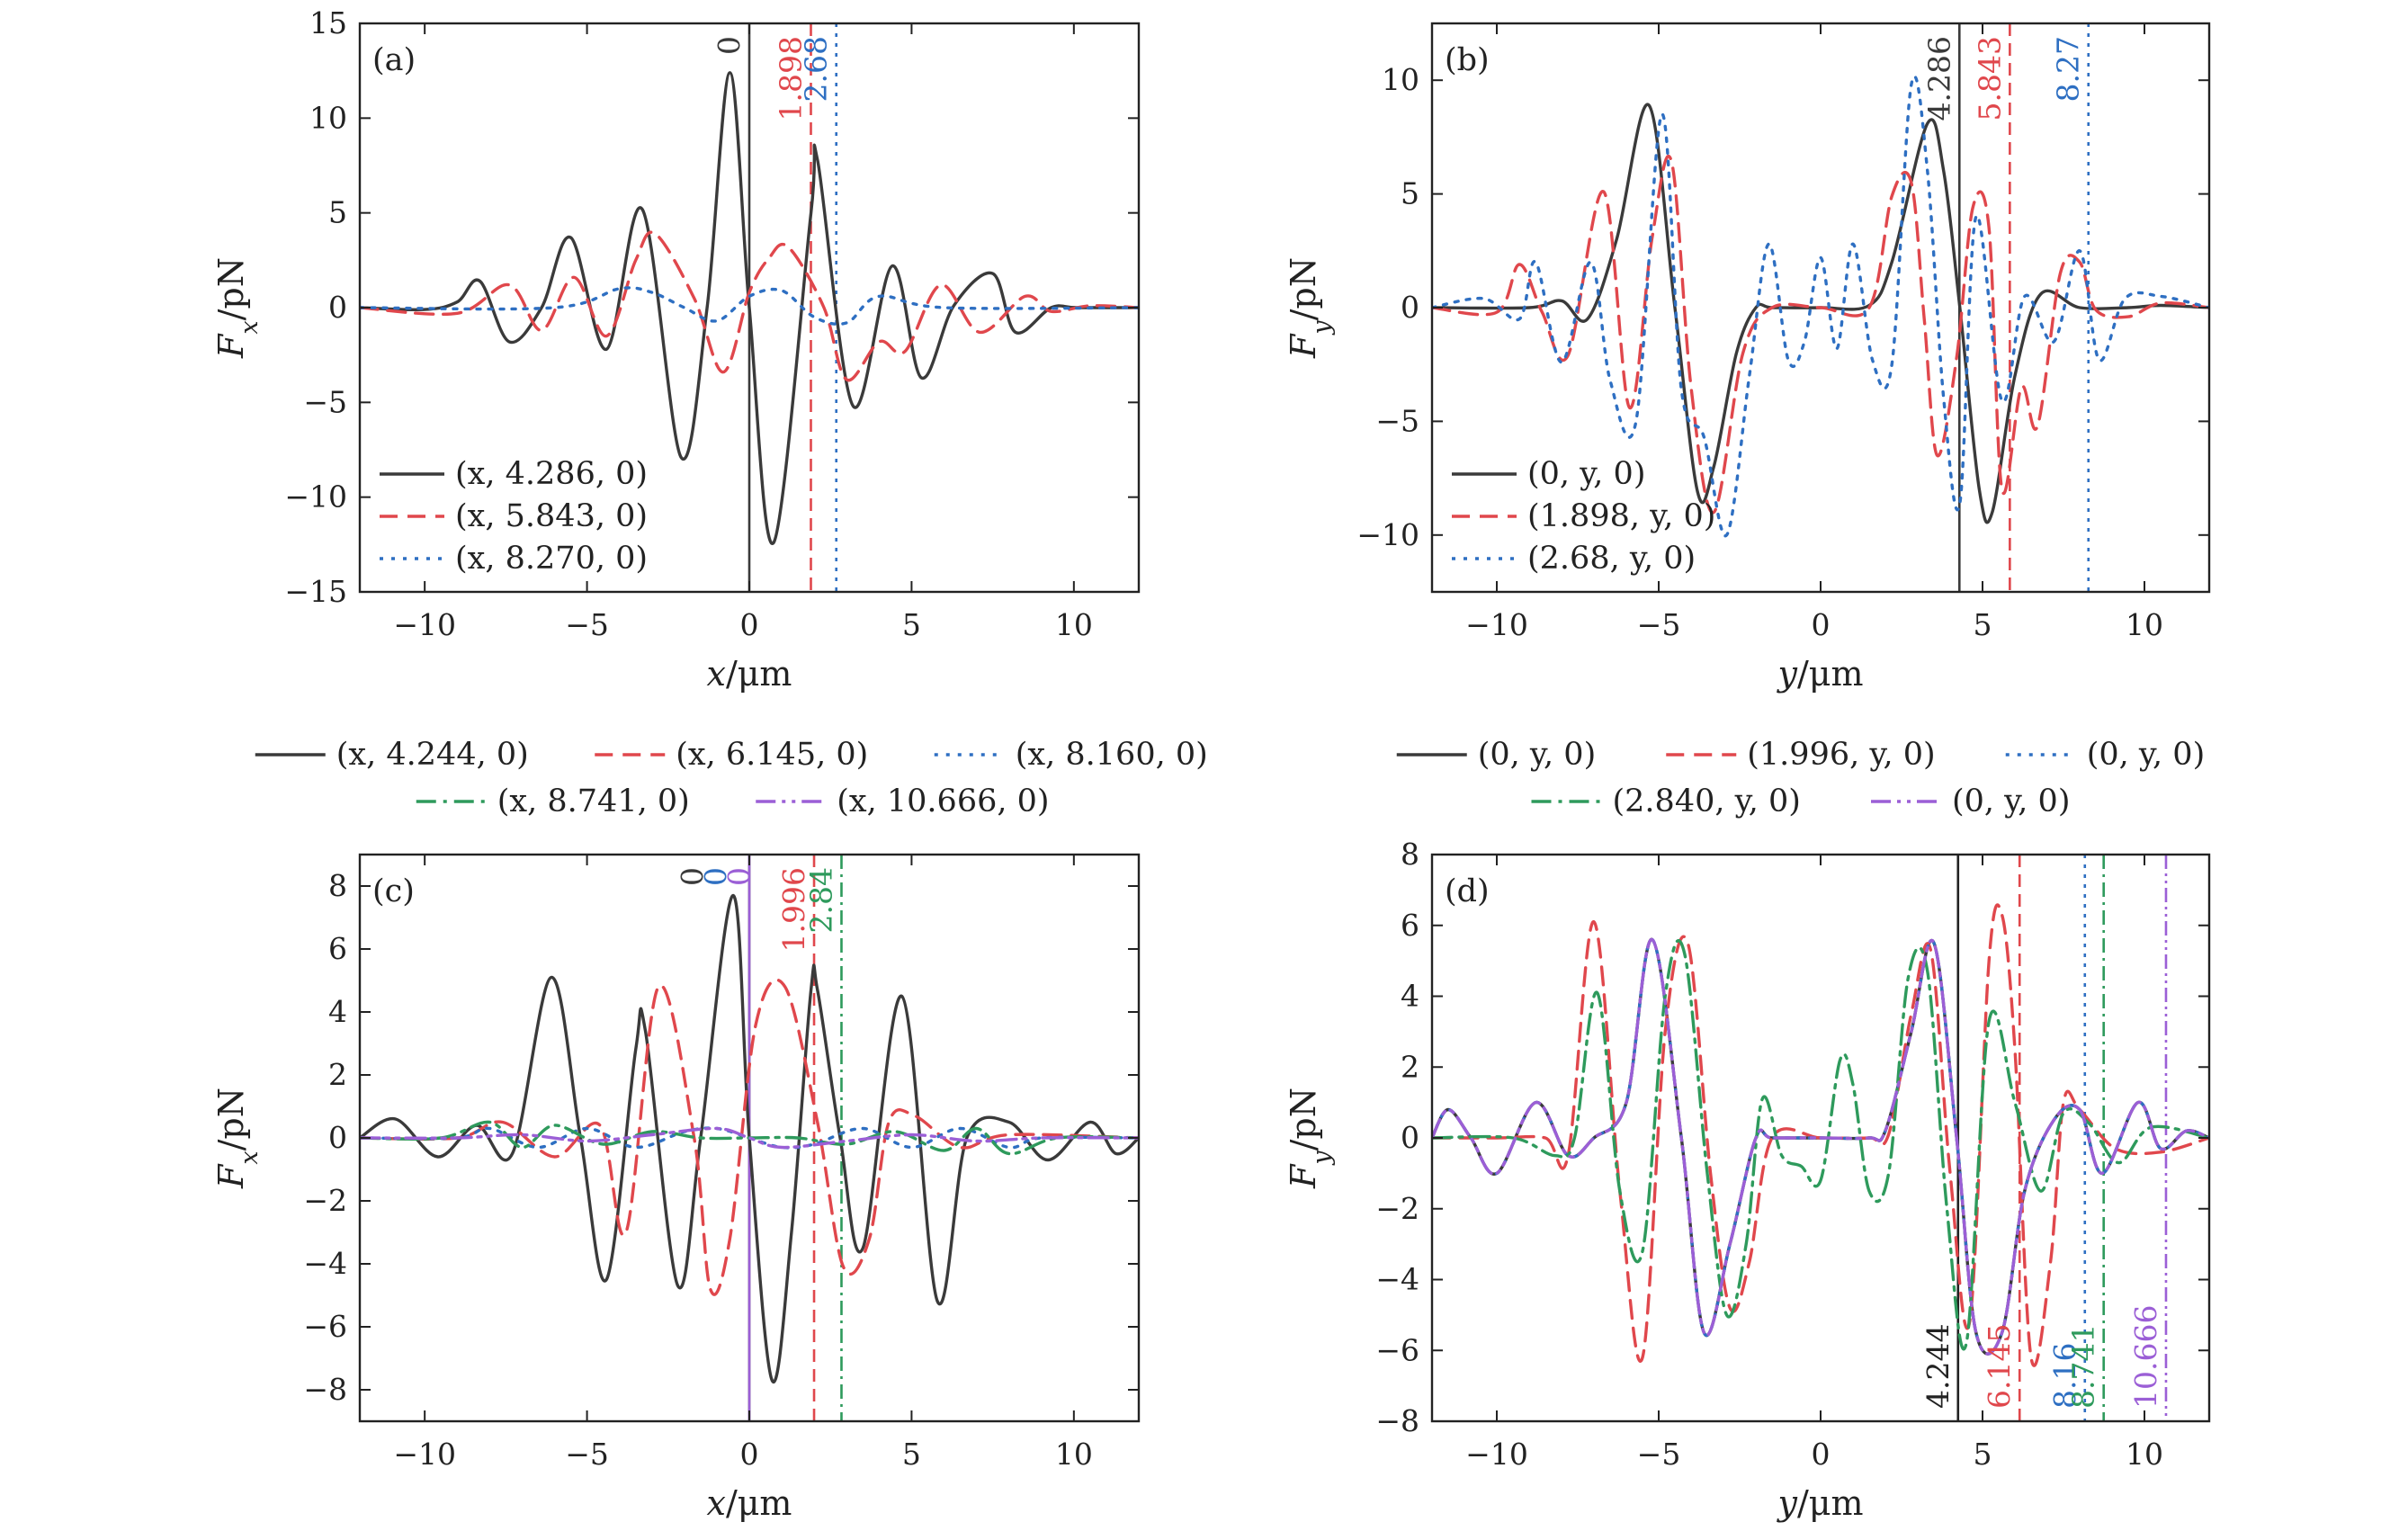 The height and width of the screenshot is (1531, 2408). I want to click on legend-item: (1.996, y, 0), so click(1801, 755).